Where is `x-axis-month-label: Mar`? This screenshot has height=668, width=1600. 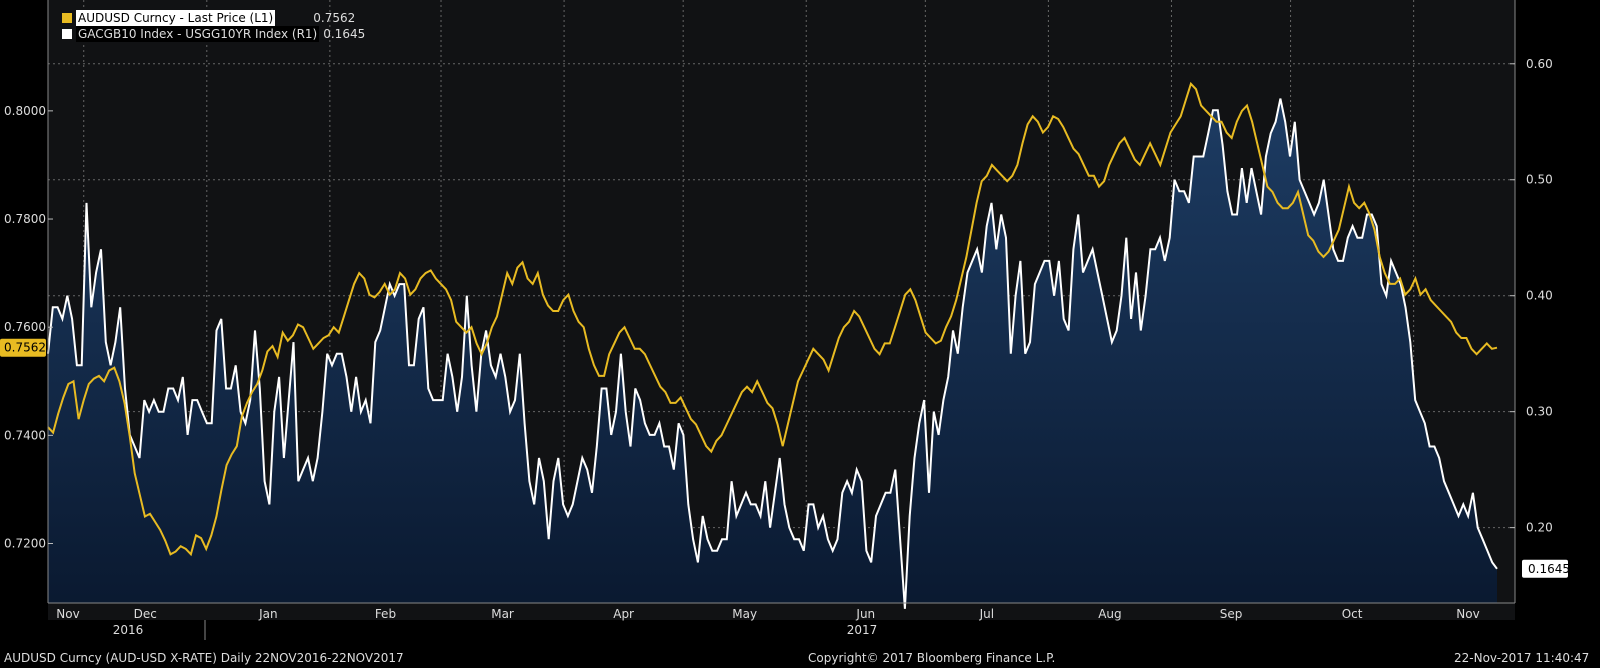
x-axis-month-label: Mar is located at coordinates (502, 614).